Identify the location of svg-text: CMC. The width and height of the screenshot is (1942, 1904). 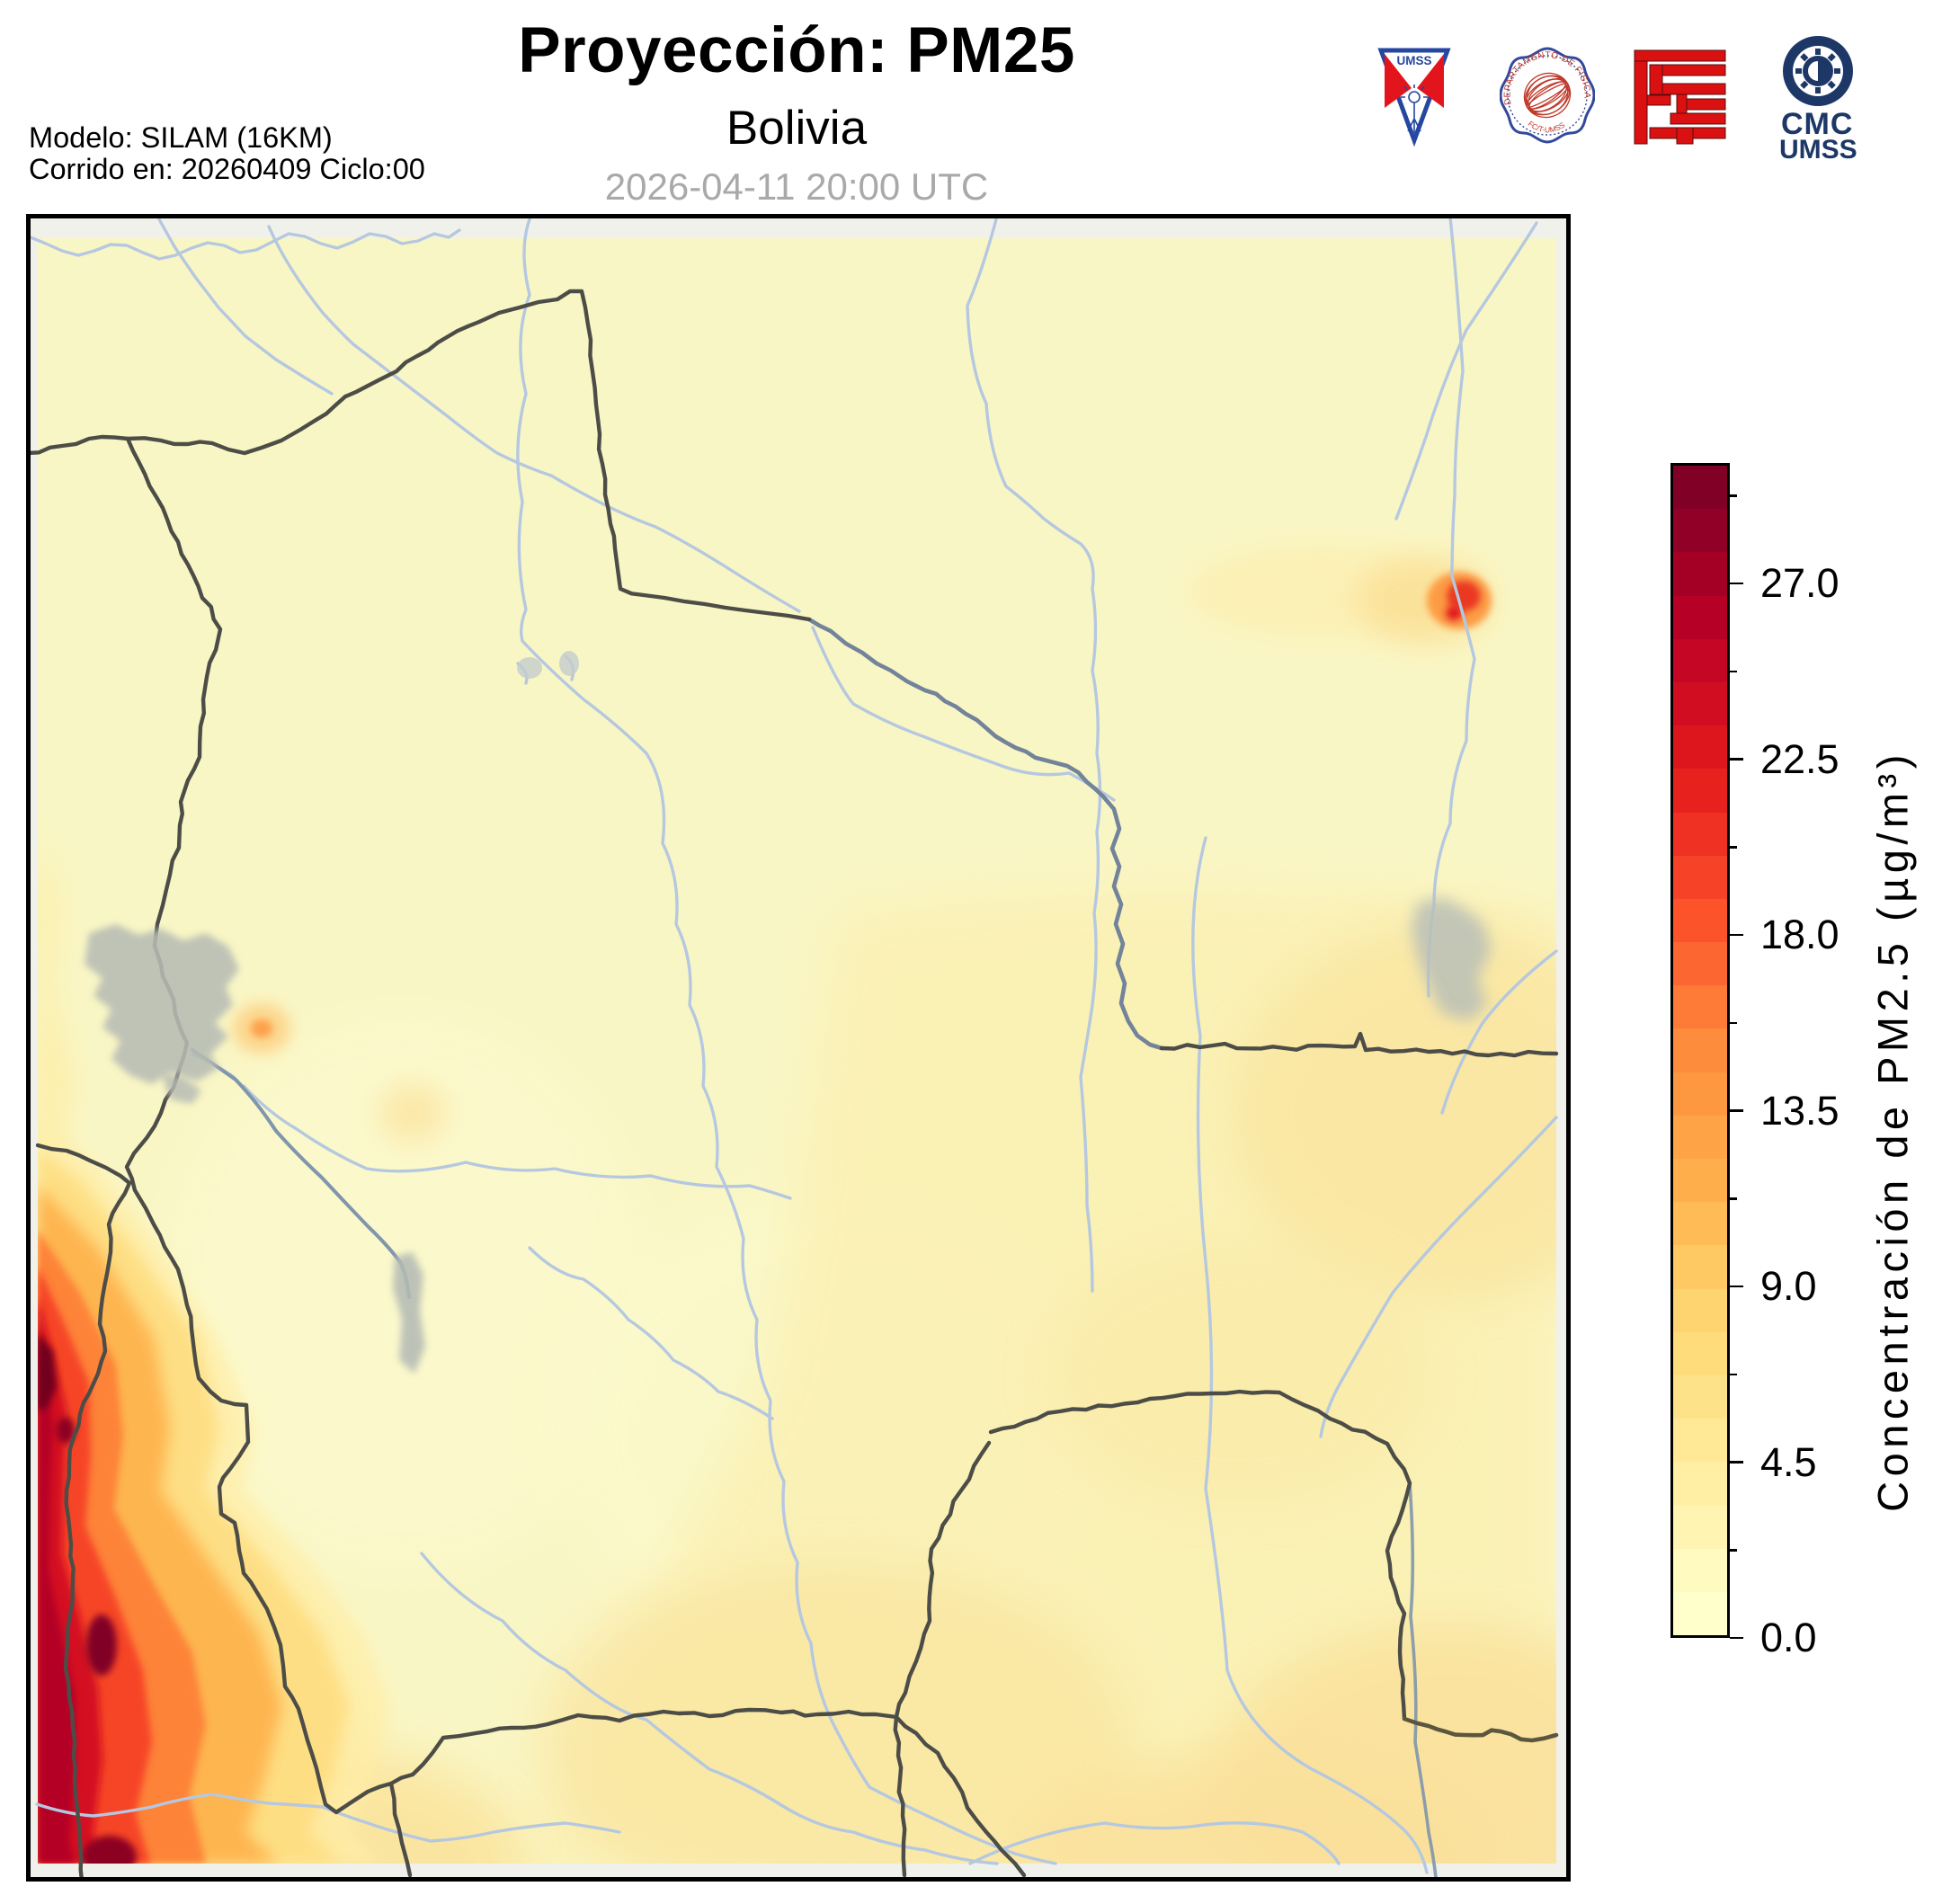
(1817, 124).